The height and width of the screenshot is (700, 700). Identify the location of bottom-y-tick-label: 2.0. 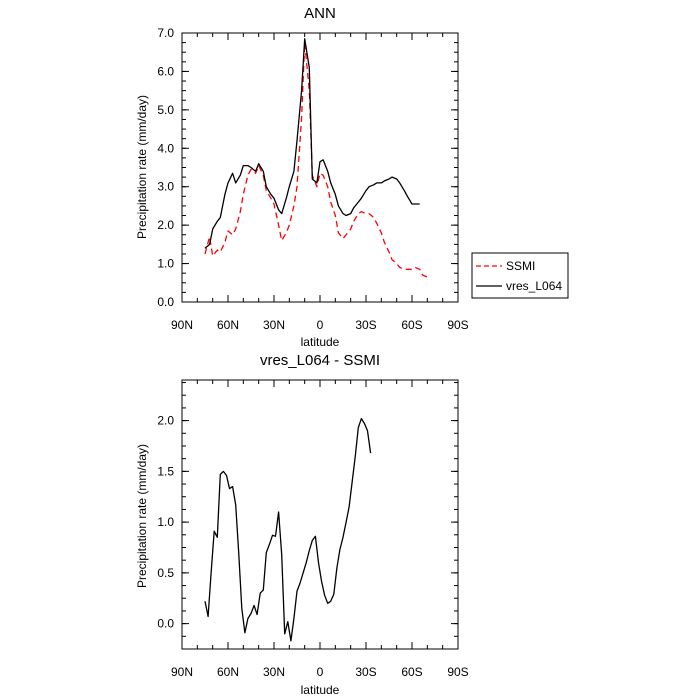
(165, 421).